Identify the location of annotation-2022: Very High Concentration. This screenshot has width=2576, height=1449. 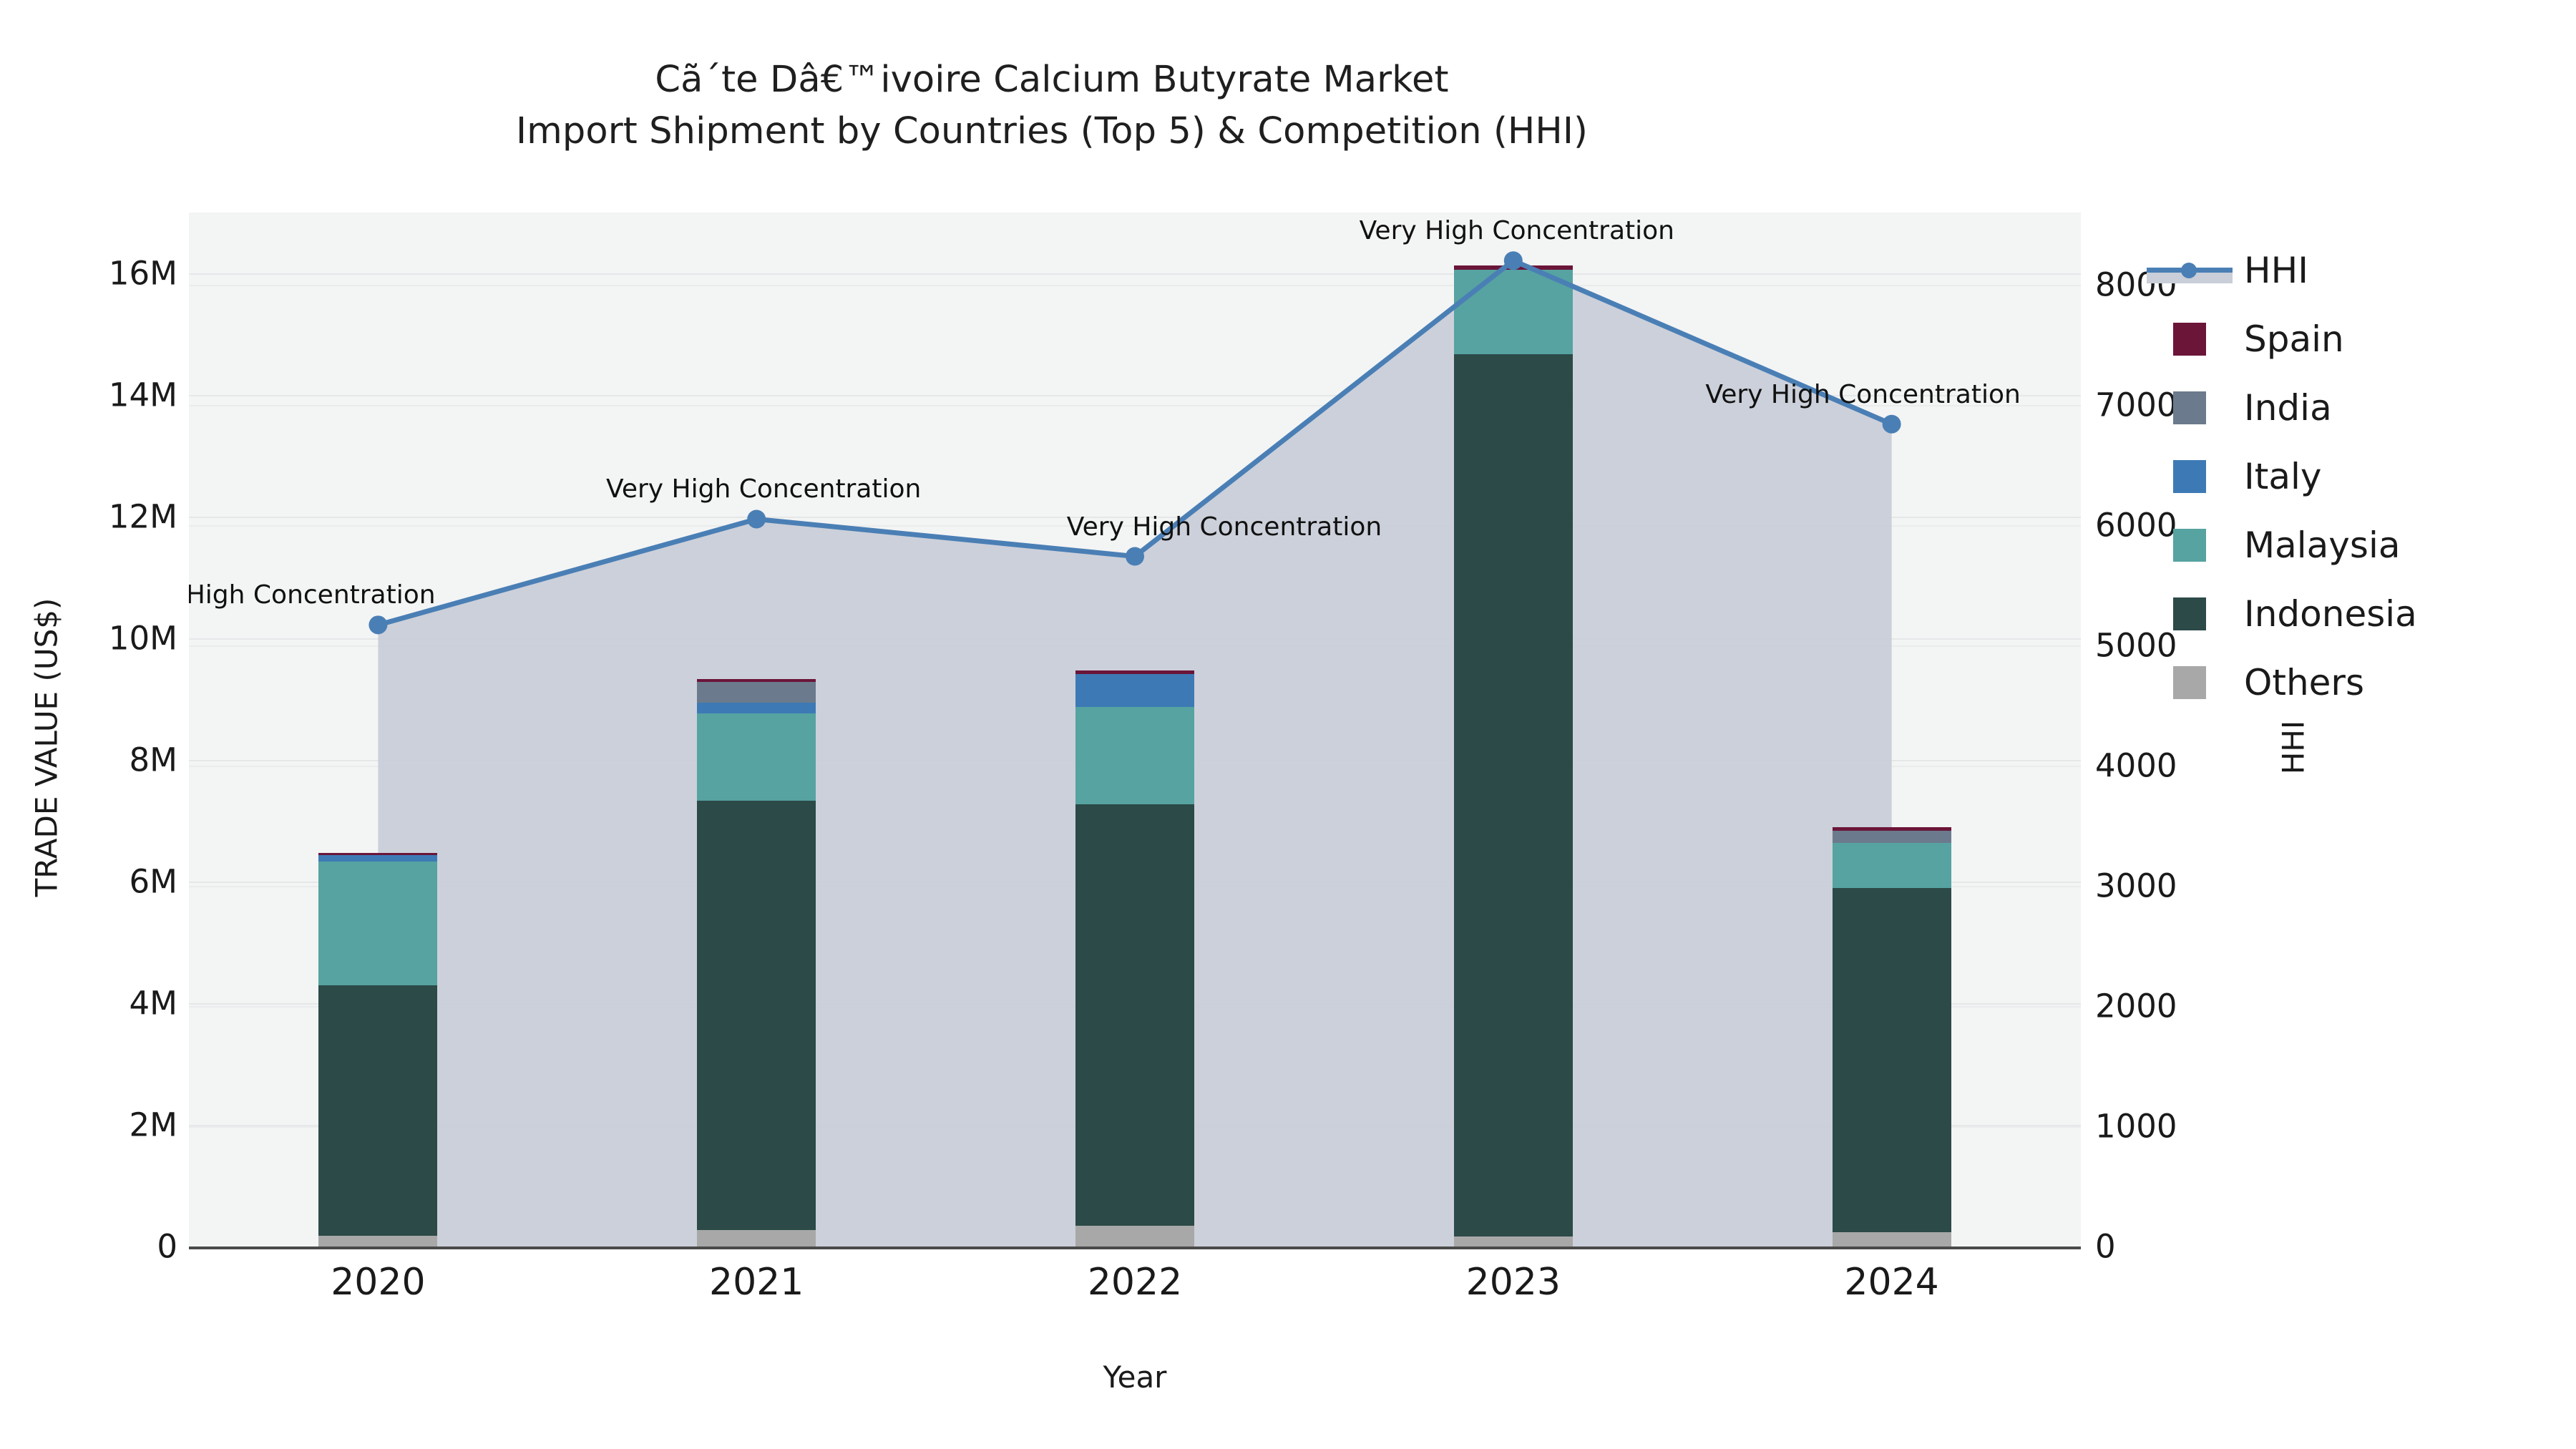
(1224, 527).